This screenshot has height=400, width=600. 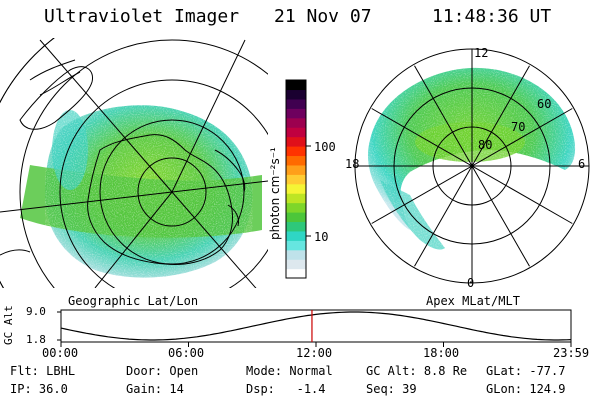 What do you see at coordinates (473, 301) in the screenshot?
I see `right-map-caption: Apex MLat/MLT` at bounding box center [473, 301].